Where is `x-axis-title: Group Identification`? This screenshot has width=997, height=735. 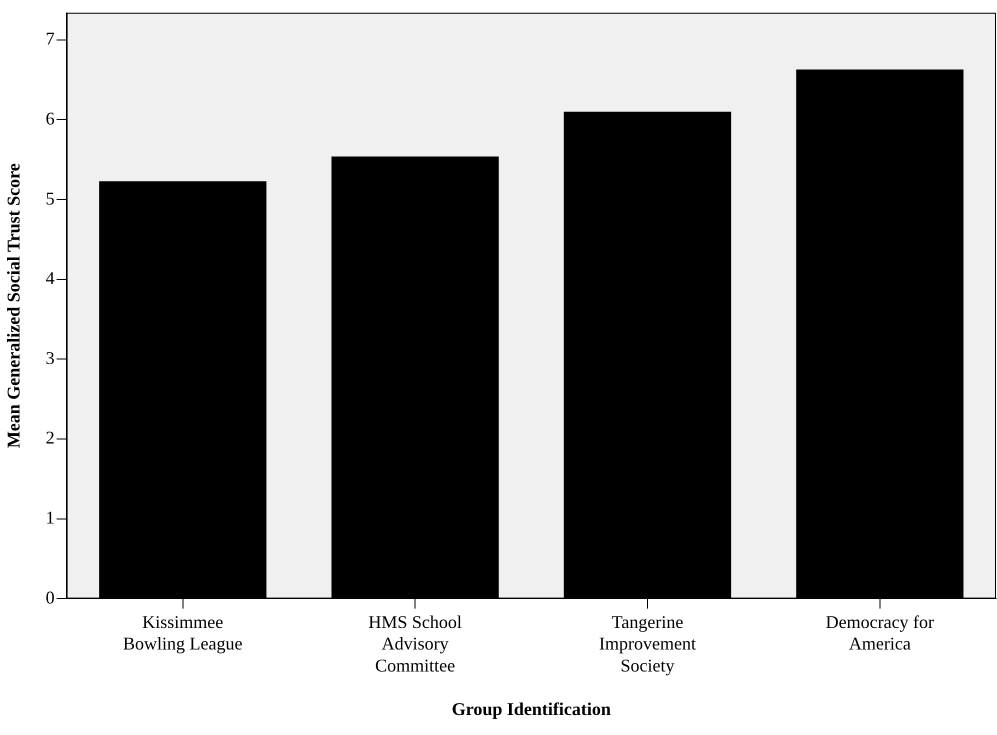 x-axis-title: Group Identification is located at coordinates (531, 708).